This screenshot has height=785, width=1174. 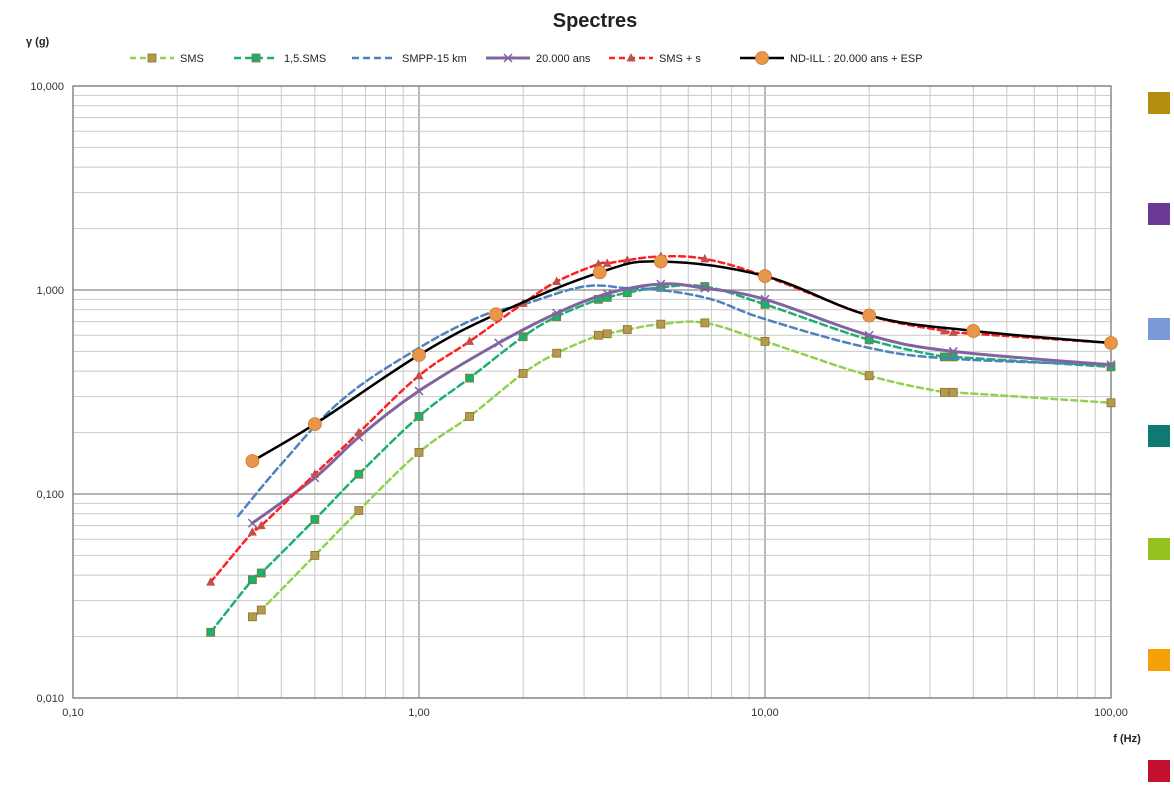 I want to click on x-tick-label: 1,00, so click(x=418, y=713).